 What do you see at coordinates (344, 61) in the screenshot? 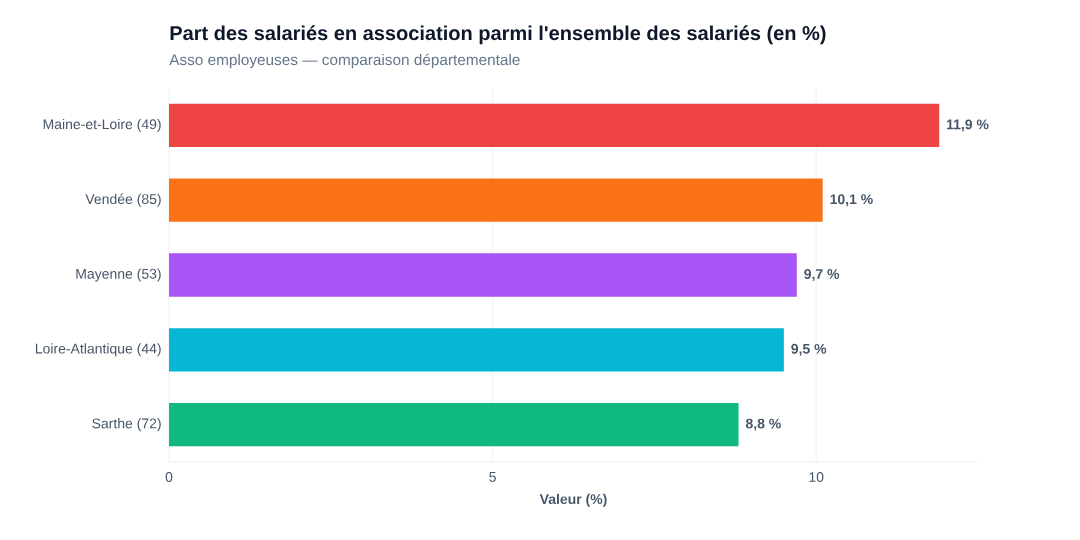
I see `chart-subtitle: Asso employeuses — comparaison départementale` at bounding box center [344, 61].